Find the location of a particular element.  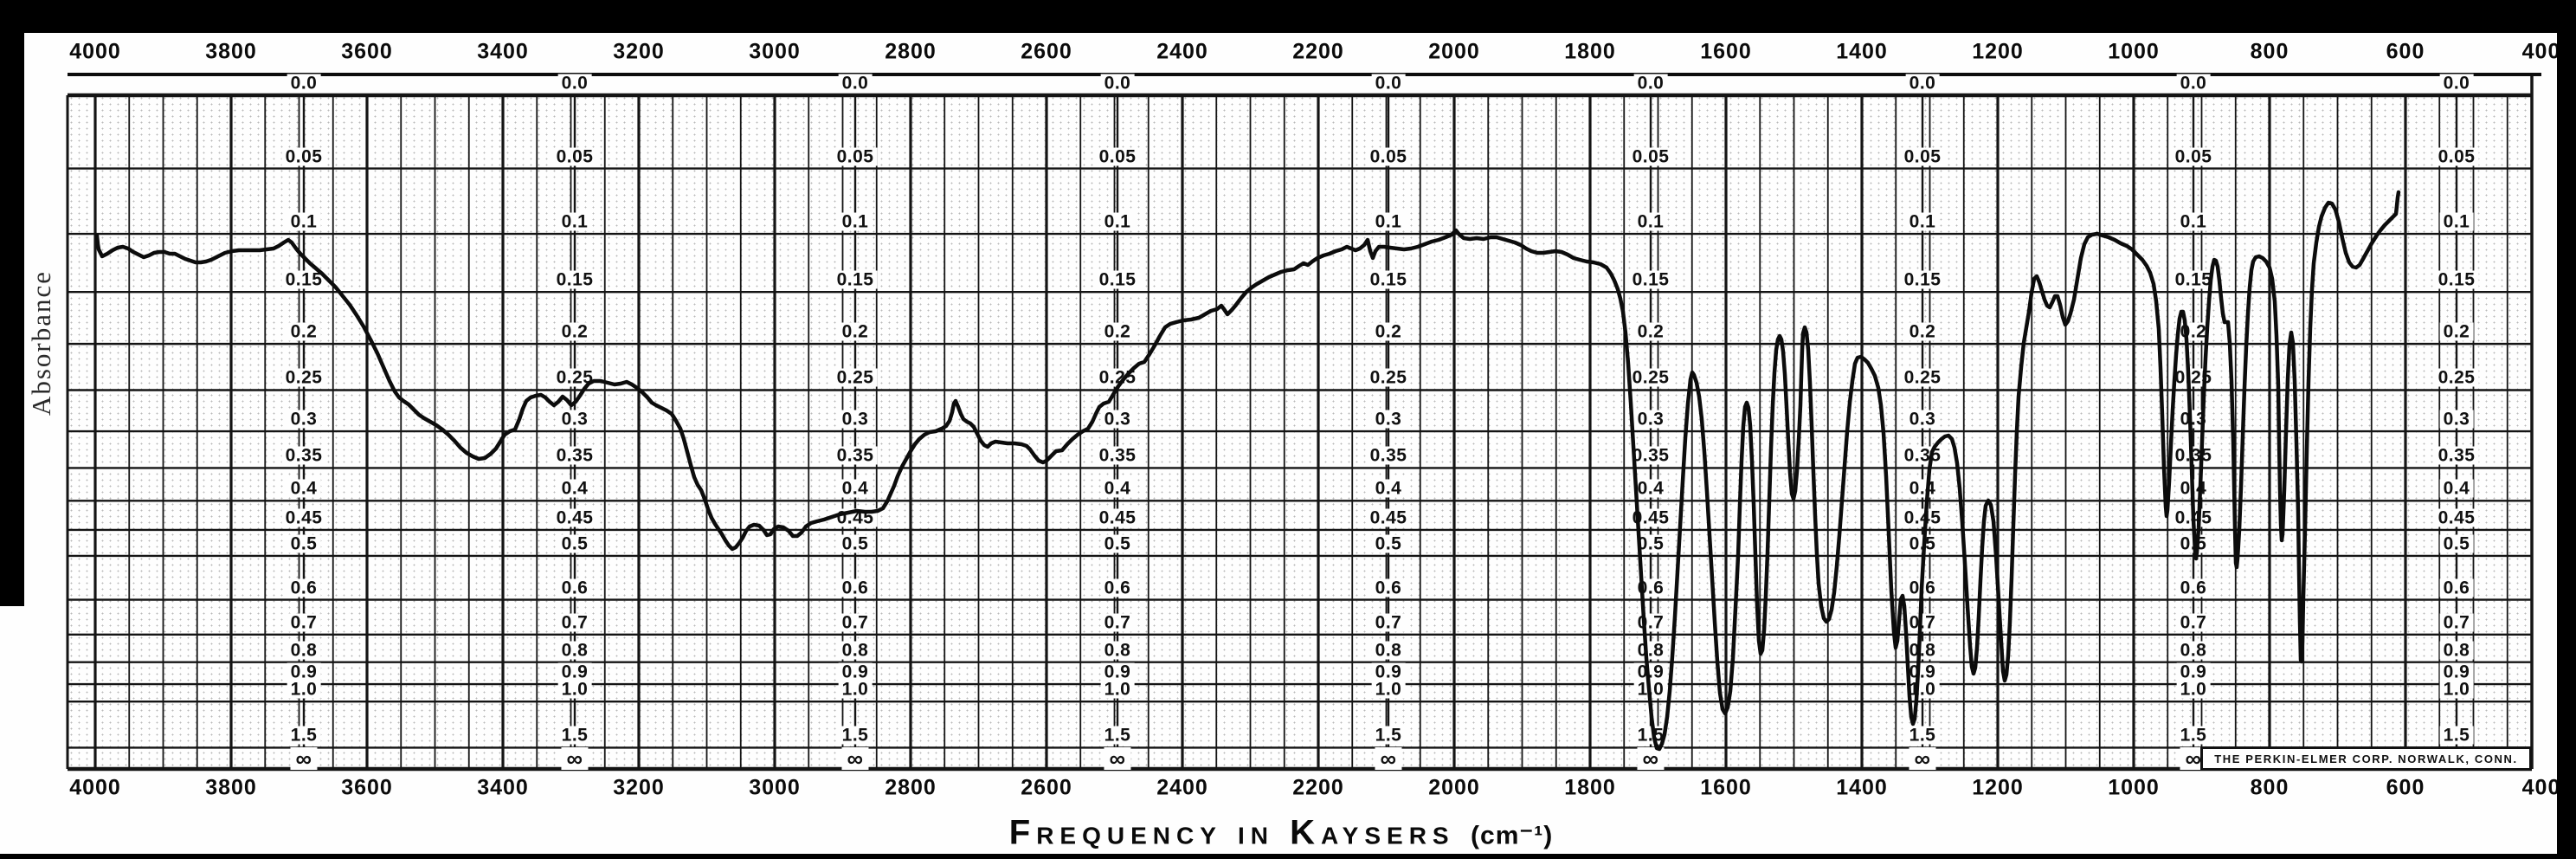

x-axis-title-text: Frequency in Kaysers is located at coordinates (1231, 832).